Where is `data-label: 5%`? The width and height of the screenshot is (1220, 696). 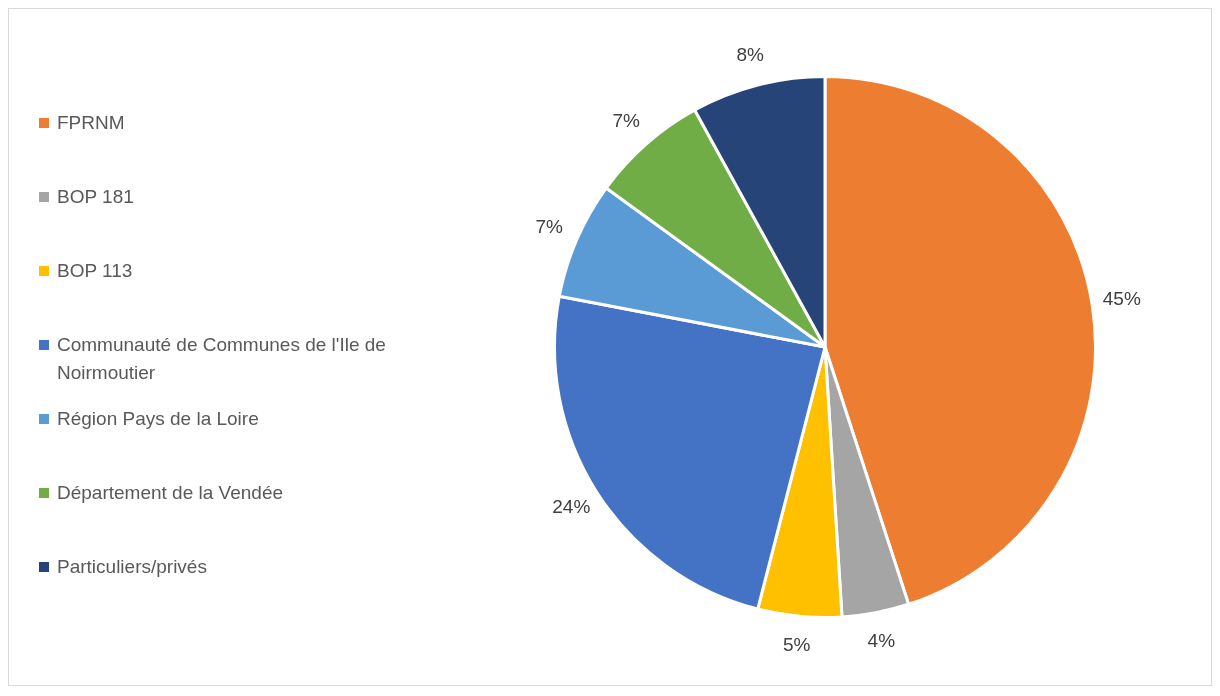
data-label: 5% is located at coordinates (796, 645).